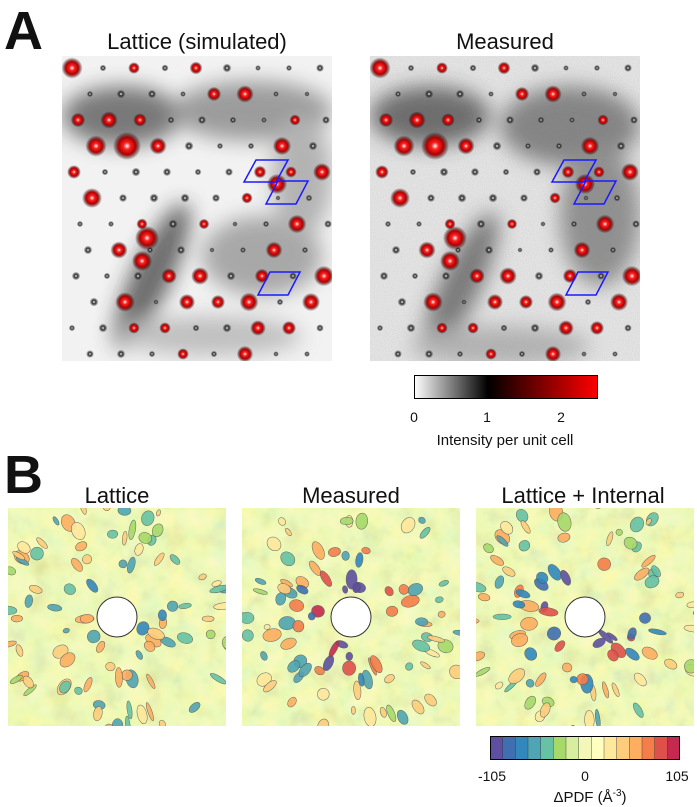  What do you see at coordinates (23, 31) in the screenshot?
I see `panel-a-letter: A` at bounding box center [23, 31].